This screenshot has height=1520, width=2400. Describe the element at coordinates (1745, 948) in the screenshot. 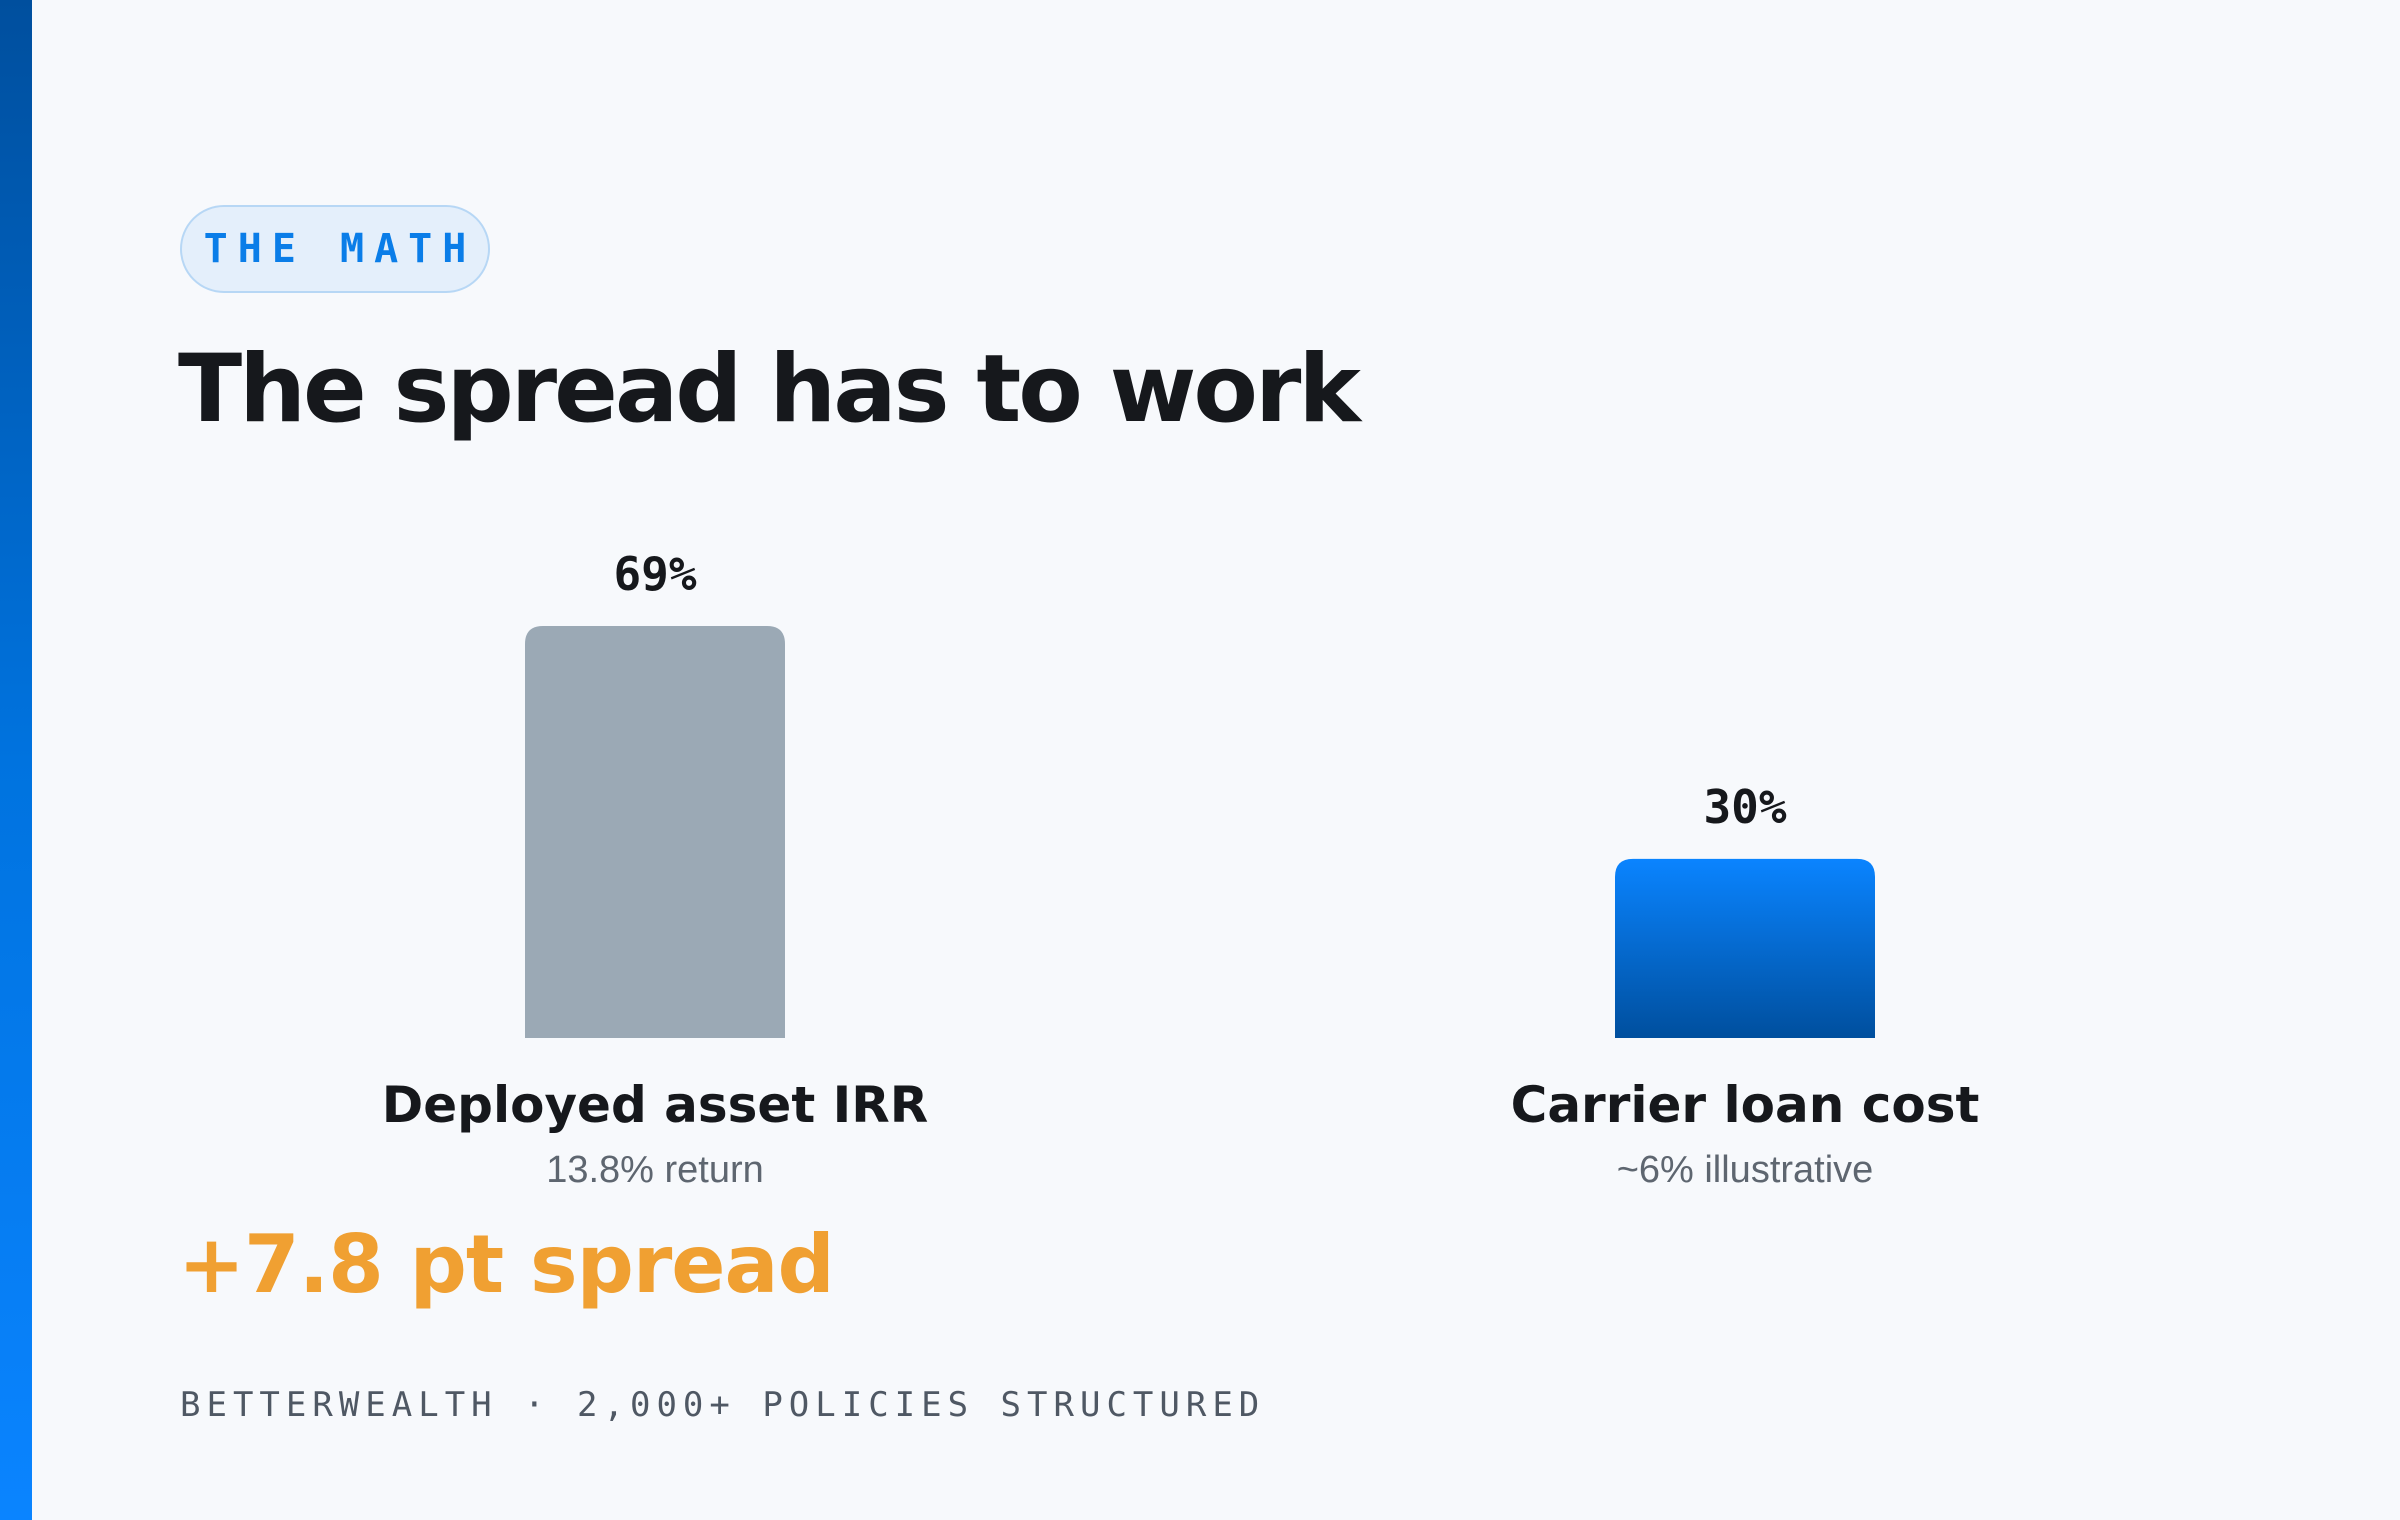

I see `bar-carrier-loan-cost` at that location.